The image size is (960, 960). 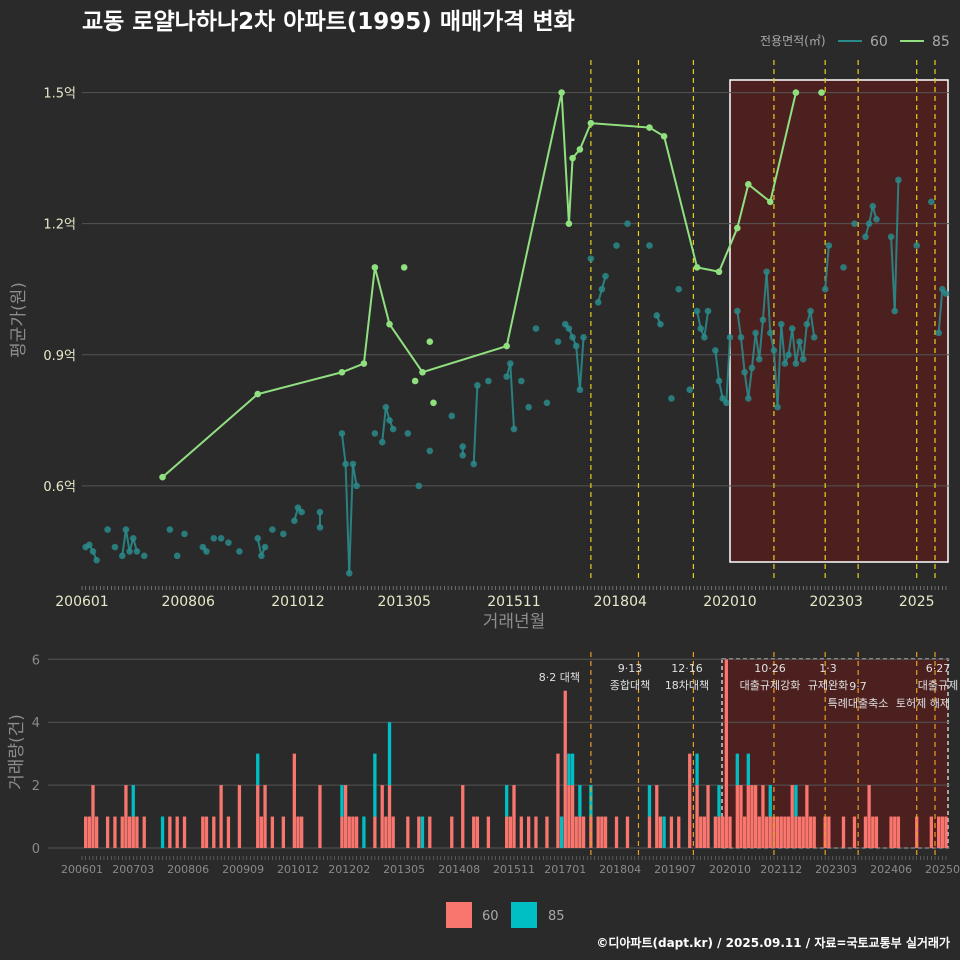 What do you see at coordinates (687, 668) in the screenshot?
I see `annotation-line-1: 12·16` at bounding box center [687, 668].